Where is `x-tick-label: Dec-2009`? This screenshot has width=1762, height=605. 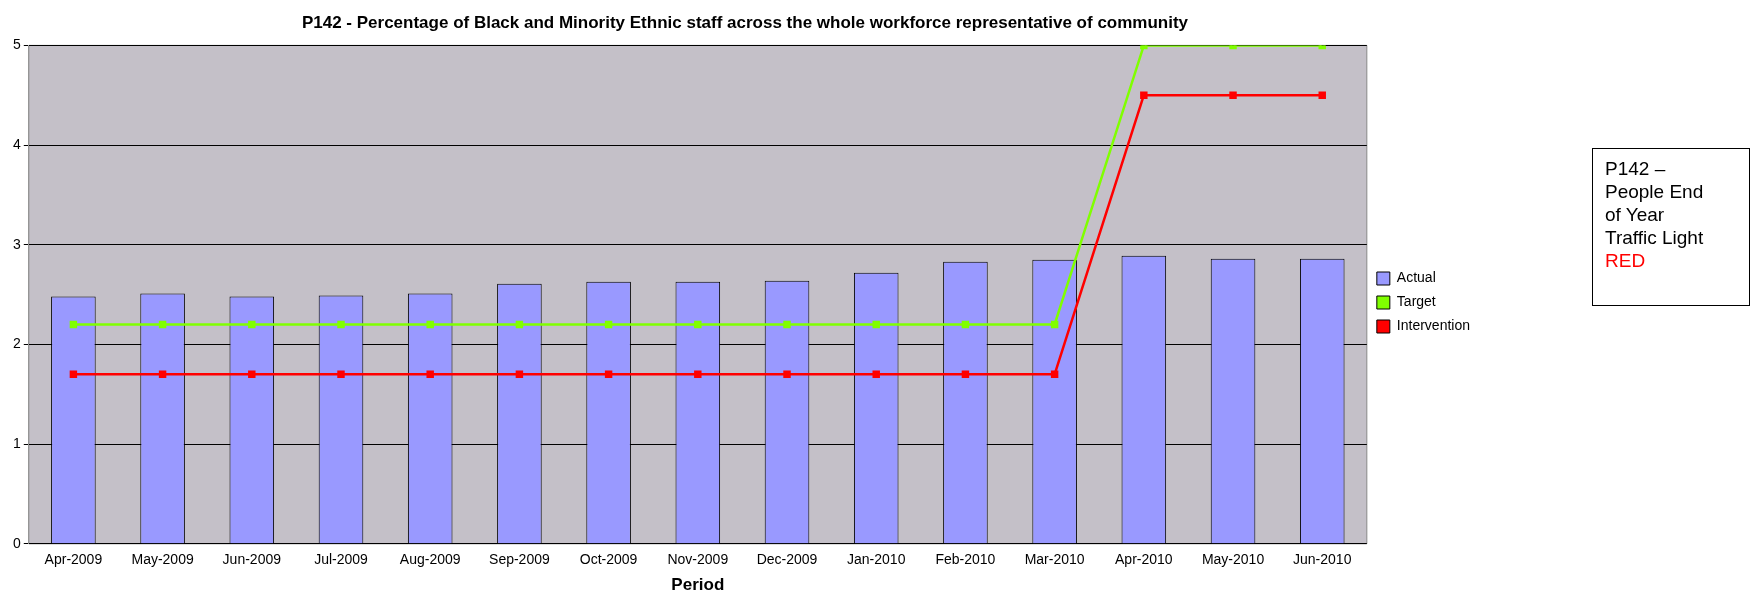 x-tick-label: Dec-2009 is located at coordinates (787, 559).